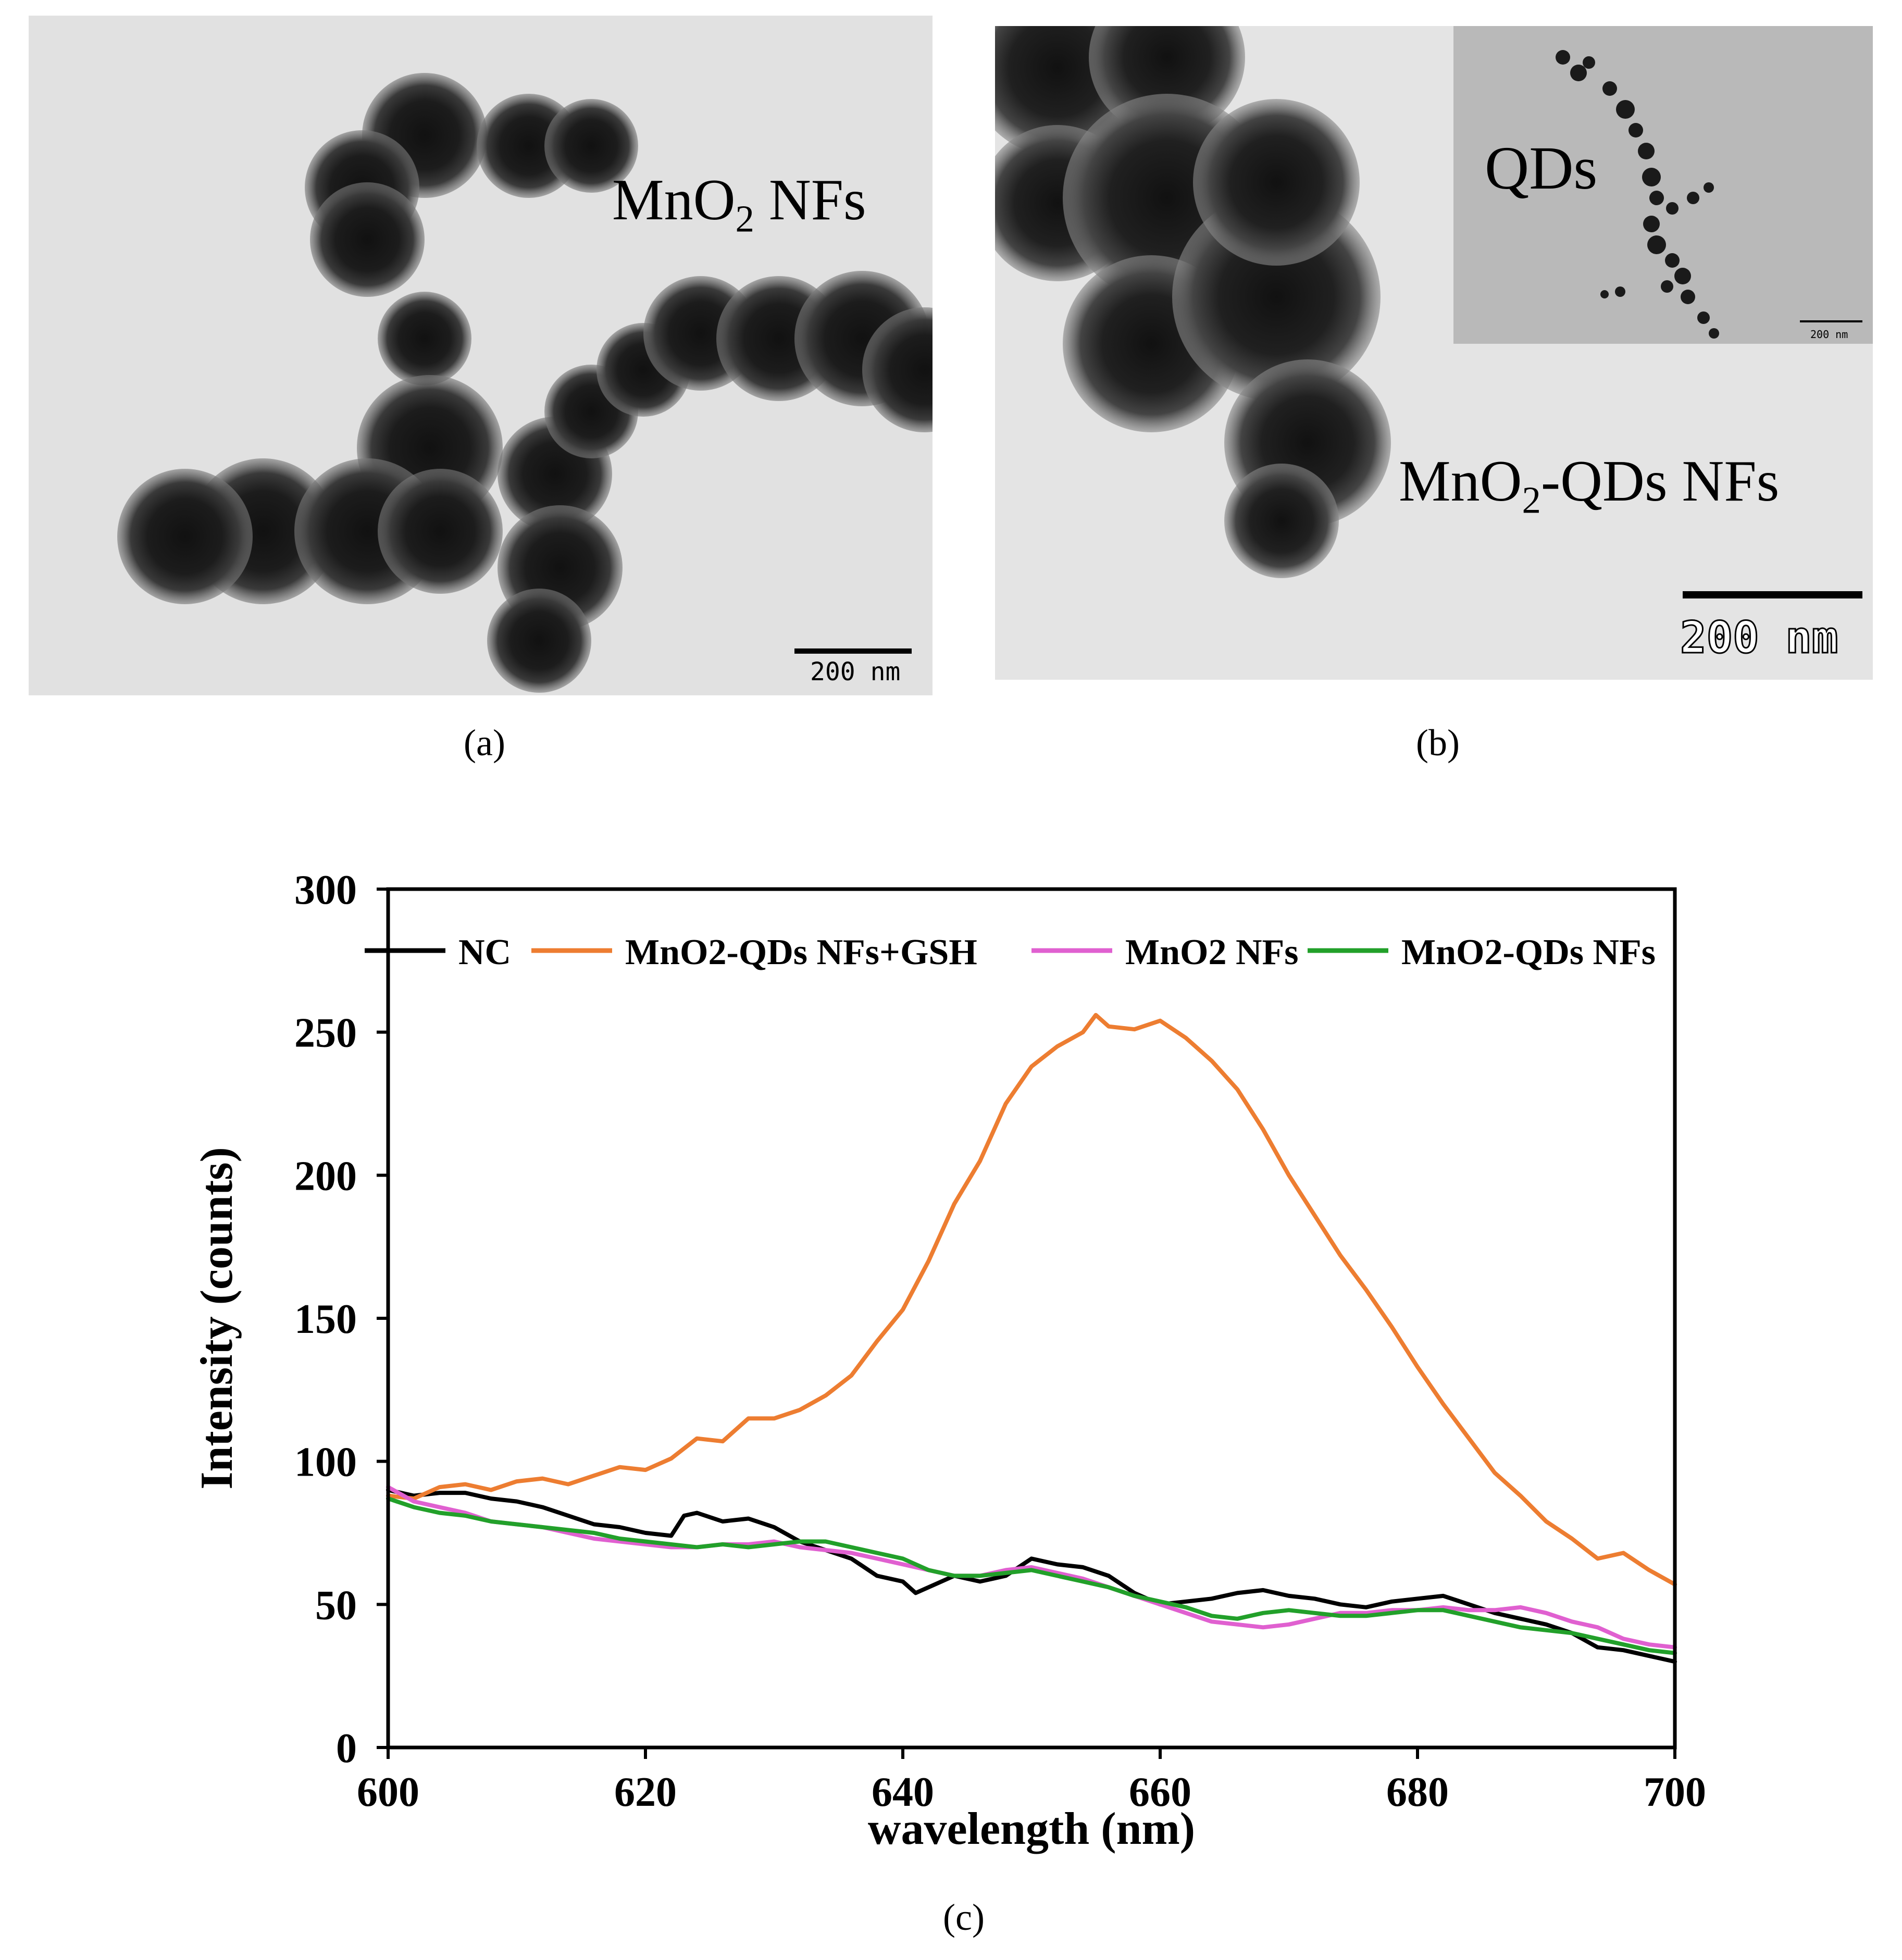  Describe the element at coordinates (325, 1462) in the screenshot. I see `y-tick-label: 100` at that location.